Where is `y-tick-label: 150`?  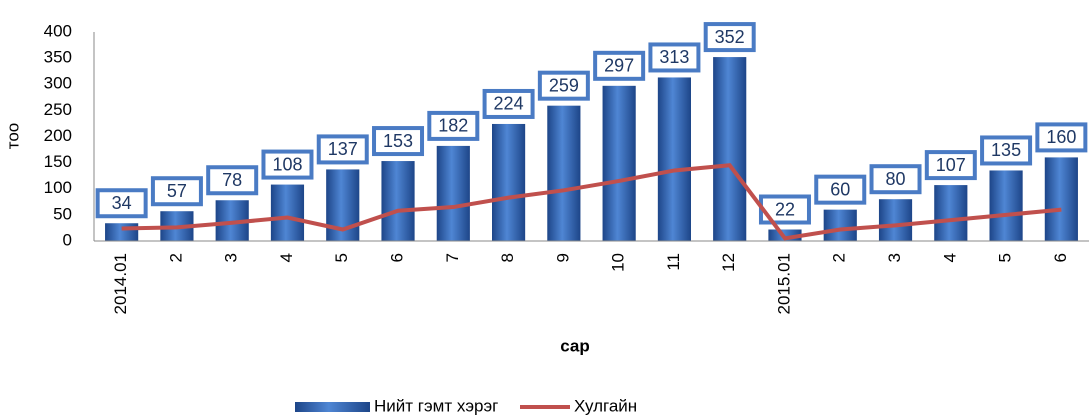 y-tick-label: 150 is located at coordinates (58, 161).